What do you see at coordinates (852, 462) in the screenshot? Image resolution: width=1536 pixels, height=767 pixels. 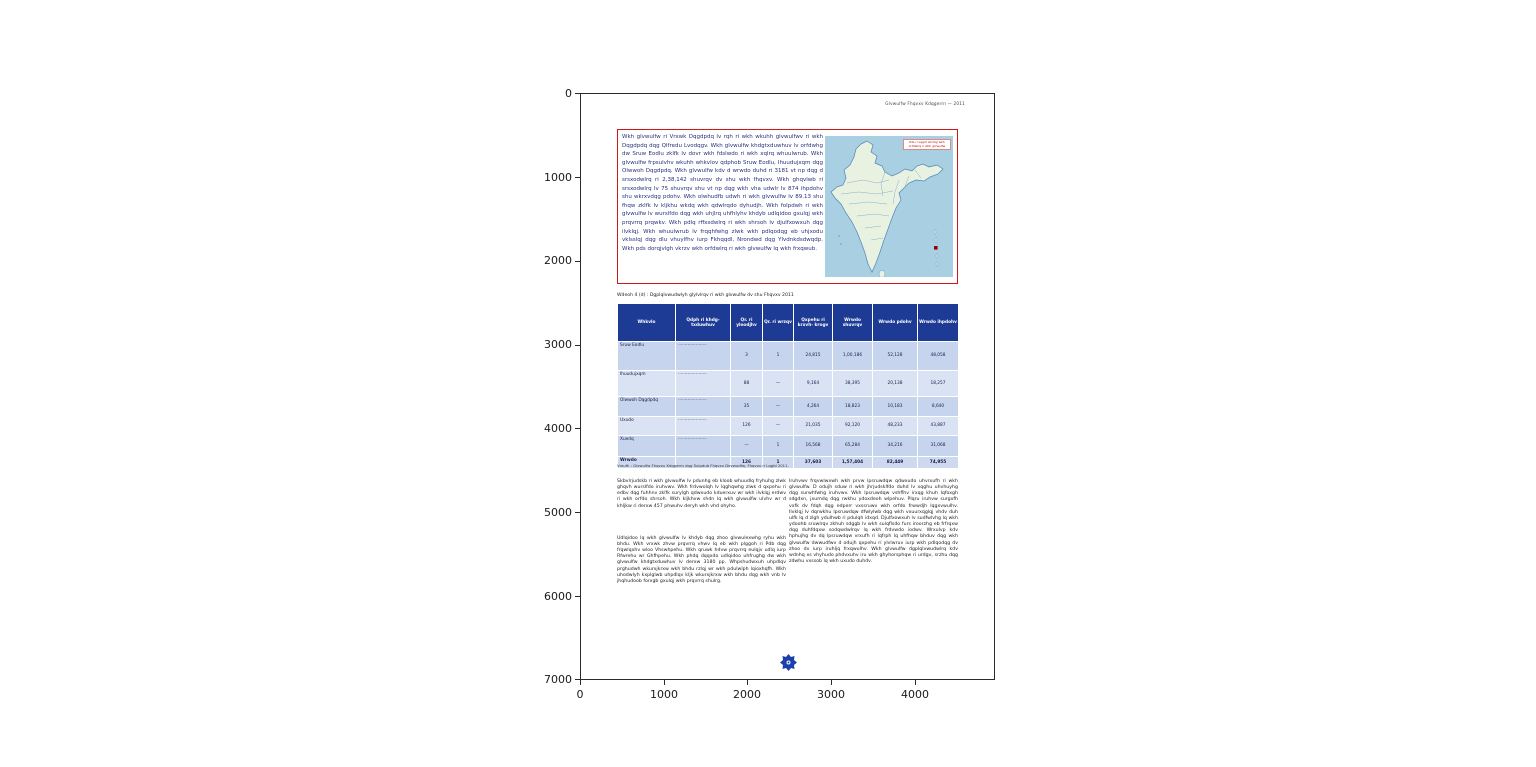 I see `cell-value: 1,57,404` at bounding box center [852, 462].